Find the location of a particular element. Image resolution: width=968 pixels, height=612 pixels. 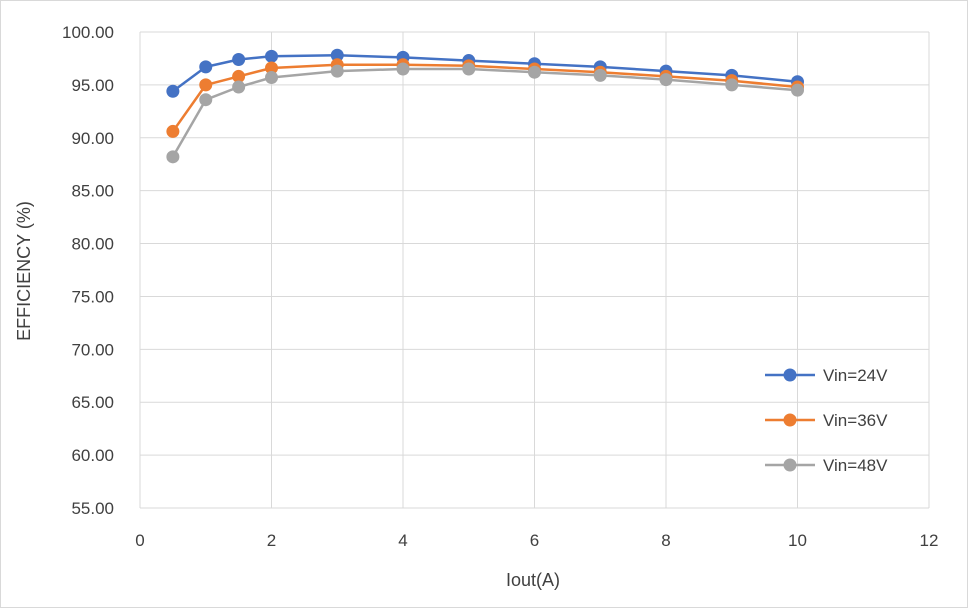

legend-label: Vin=48V is located at coordinates (855, 465).